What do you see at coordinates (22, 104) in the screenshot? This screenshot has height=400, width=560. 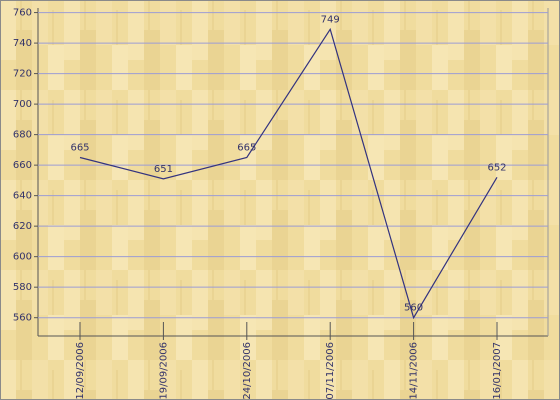 I see `y-tick-label: 700` at bounding box center [22, 104].